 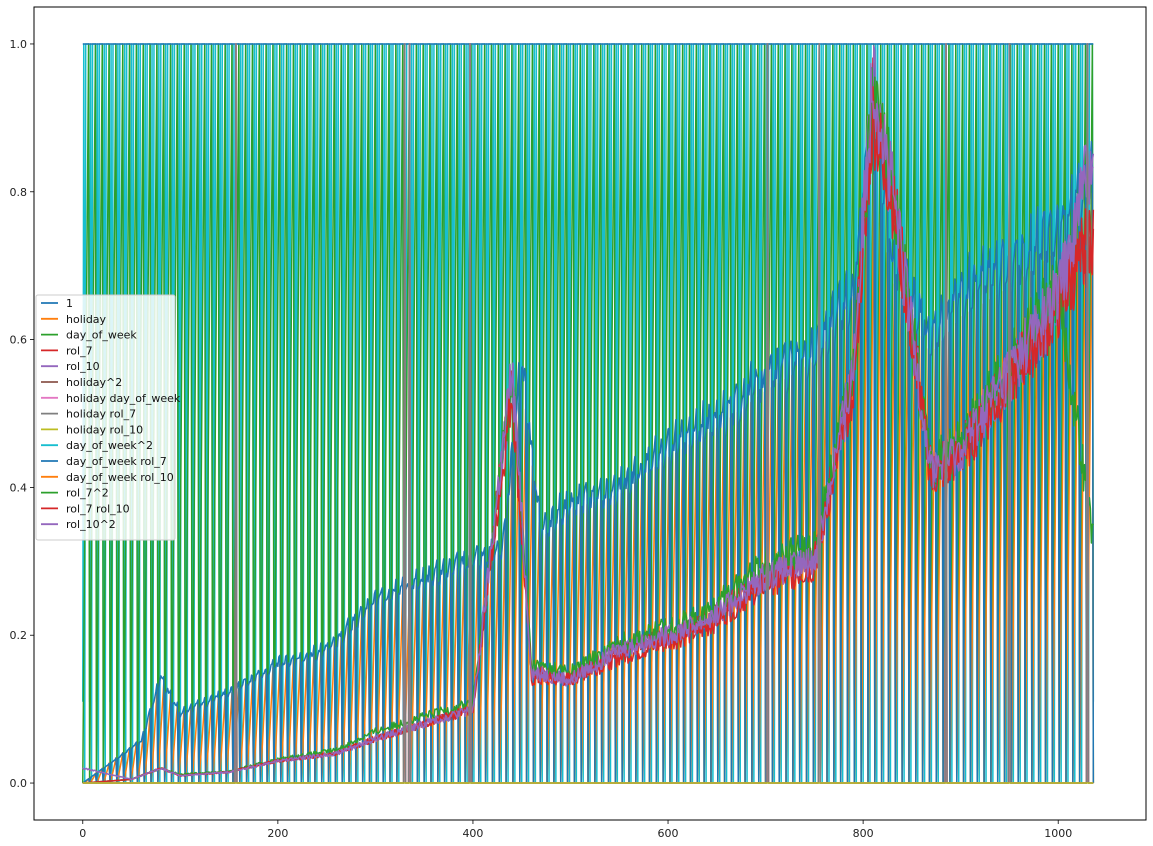 What do you see at coordinates (87, 493) in the screenshot?
I see `legend-label: rol_7^2` at bounding box center [87, 493].